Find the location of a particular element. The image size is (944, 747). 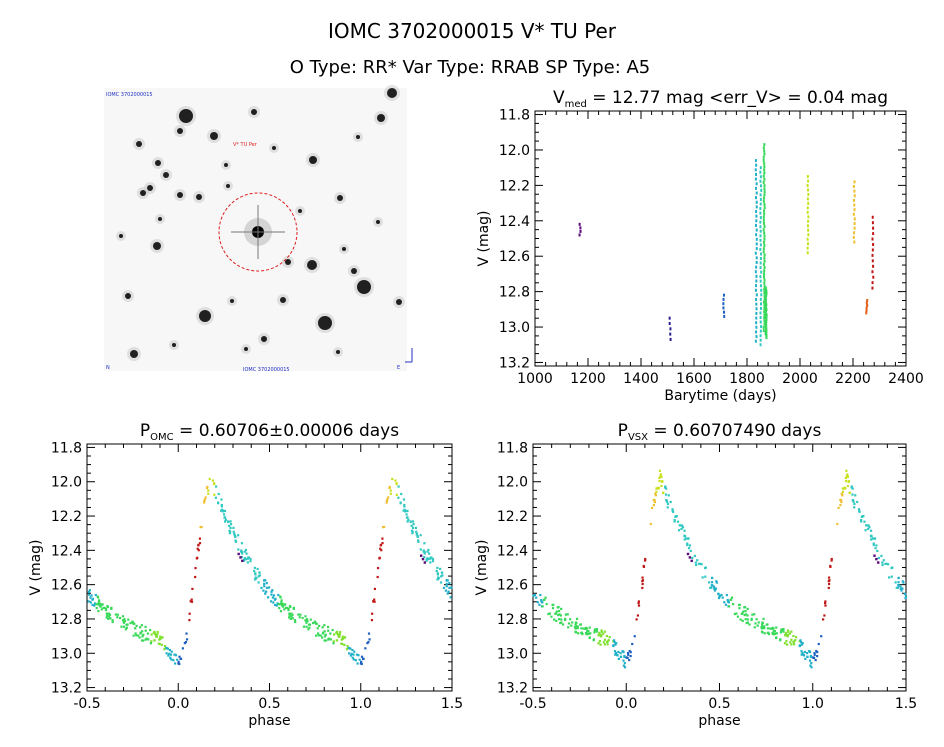

figure-title: IOMC 3702000015 V* TU Per is located at coordinates (472, 31).